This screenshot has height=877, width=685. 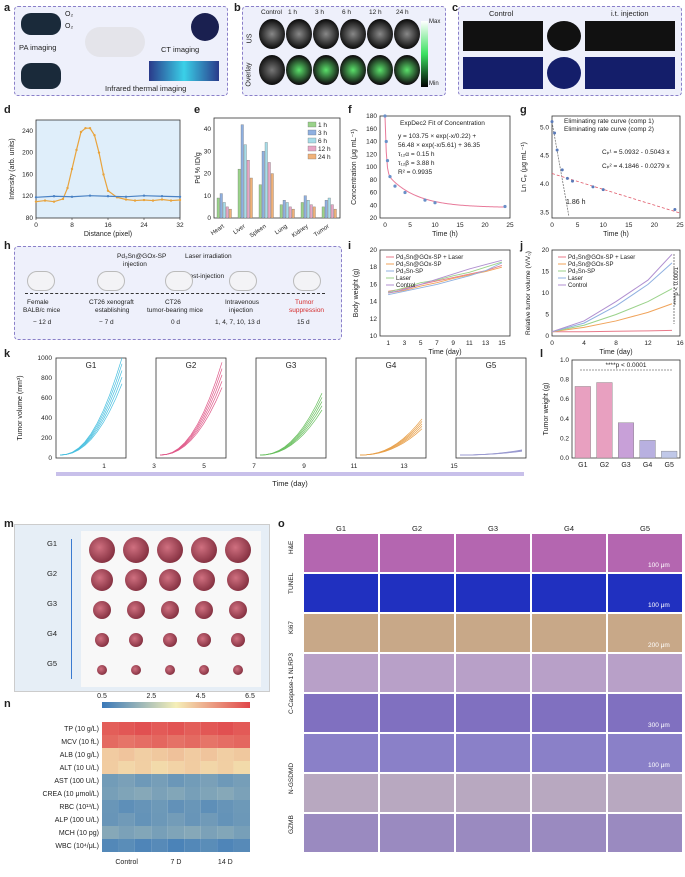 I want to click on g-equation-1: Cₚ¹ = 5.0932 - 0.5043 x, so click(x=636, y=152).